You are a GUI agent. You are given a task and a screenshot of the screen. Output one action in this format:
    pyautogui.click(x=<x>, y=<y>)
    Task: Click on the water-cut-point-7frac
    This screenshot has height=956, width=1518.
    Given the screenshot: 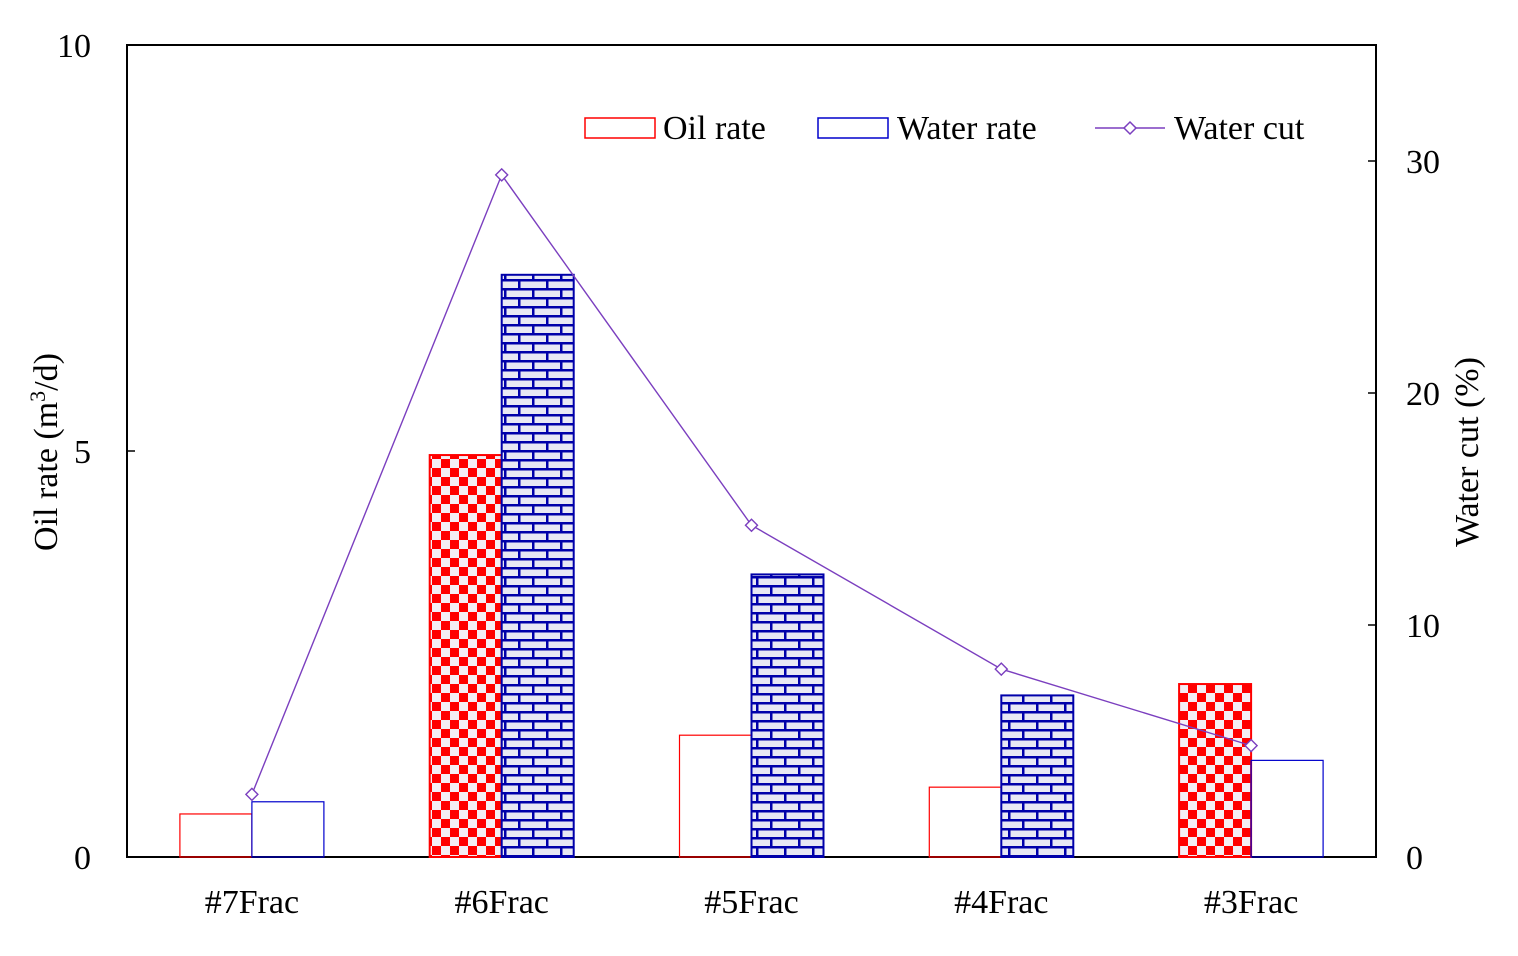 What is the action you would take?
    pyautogui.click(x=251, y=794)
    